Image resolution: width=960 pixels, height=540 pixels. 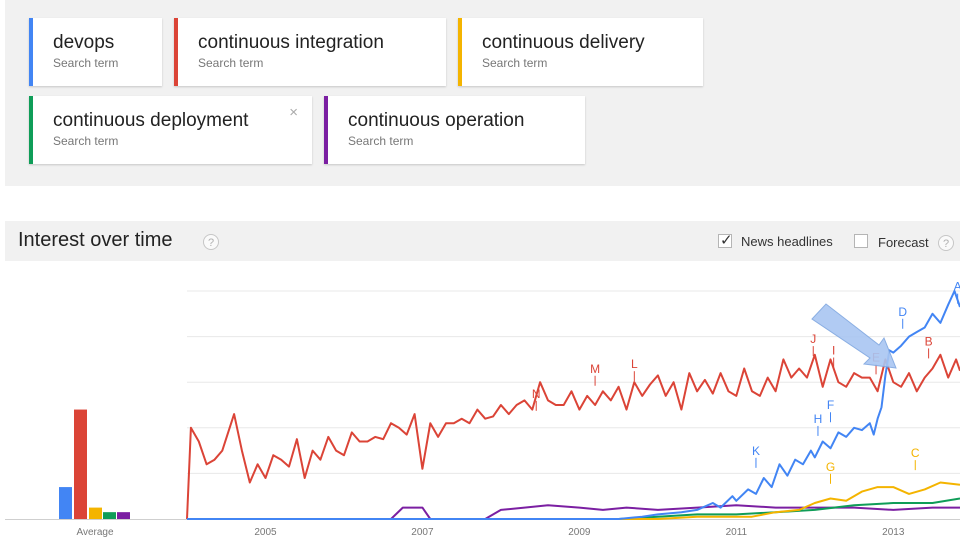 I want to click on pointer-arrow-icon, so click(x=854, y=336).